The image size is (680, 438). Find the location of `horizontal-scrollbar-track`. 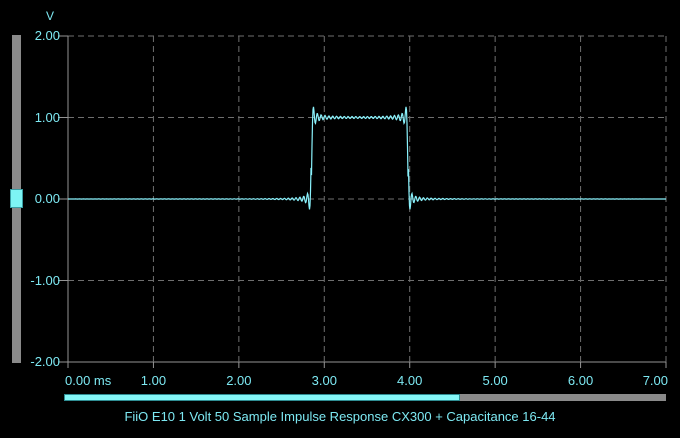

horizontal-scrollbar-track is located at coordinates (562, 397).